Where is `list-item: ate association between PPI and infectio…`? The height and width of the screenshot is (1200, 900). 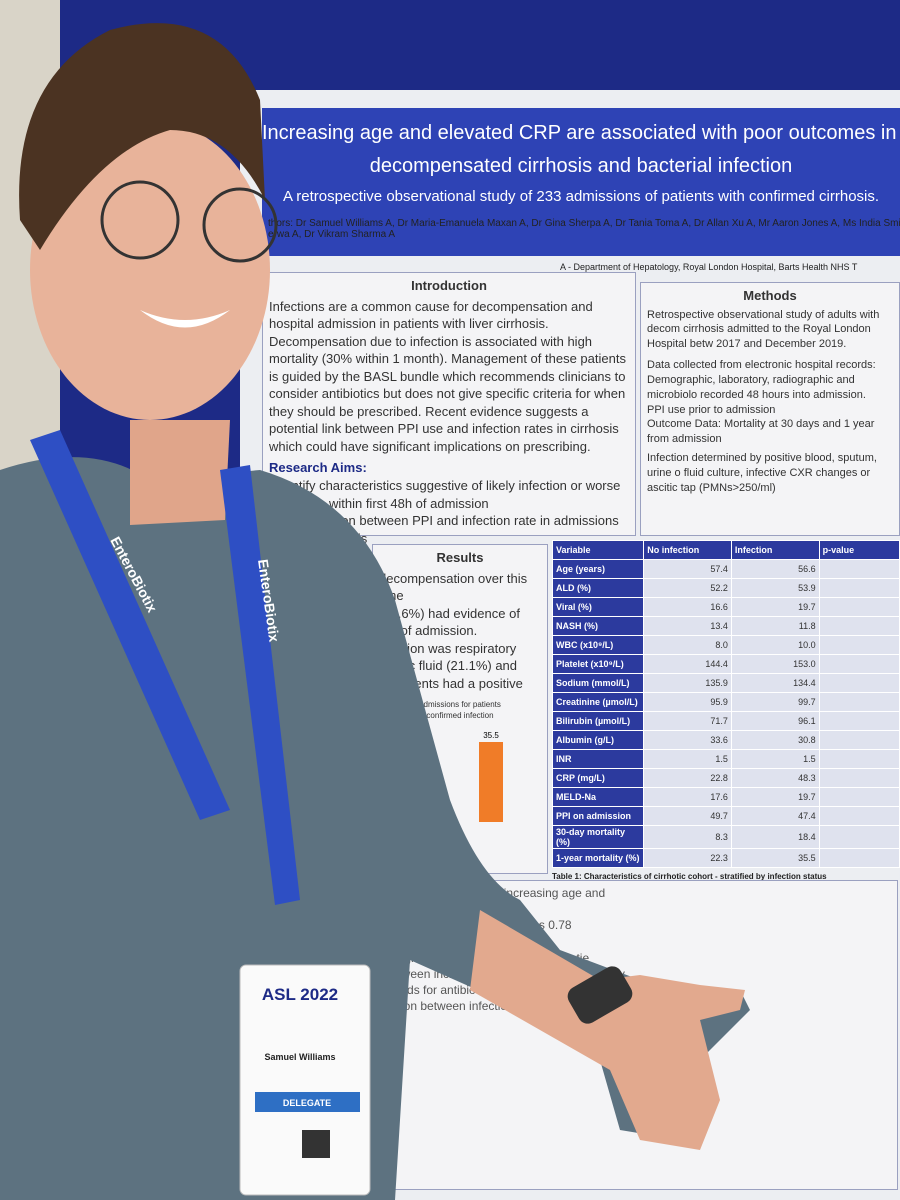 list-item: ate association between PPI and infectio… is located at coordinates (444, 521).